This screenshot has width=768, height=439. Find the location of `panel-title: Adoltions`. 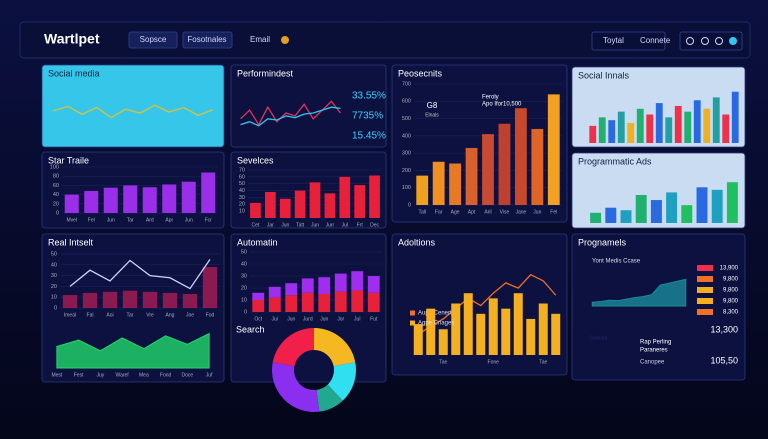

panel-title: Adoltions is located at coordinates (417, 242).